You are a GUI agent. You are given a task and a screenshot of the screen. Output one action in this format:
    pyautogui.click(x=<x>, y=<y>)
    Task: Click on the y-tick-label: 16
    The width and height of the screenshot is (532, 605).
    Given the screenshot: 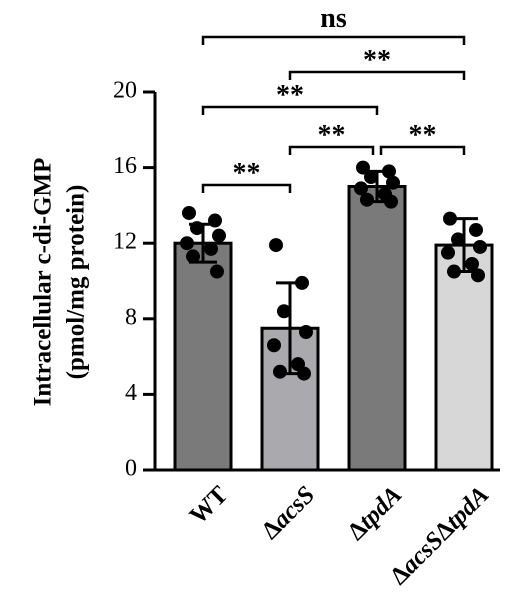 What is the action you would take?
    pyautogui.click(x=125, y=166)
    